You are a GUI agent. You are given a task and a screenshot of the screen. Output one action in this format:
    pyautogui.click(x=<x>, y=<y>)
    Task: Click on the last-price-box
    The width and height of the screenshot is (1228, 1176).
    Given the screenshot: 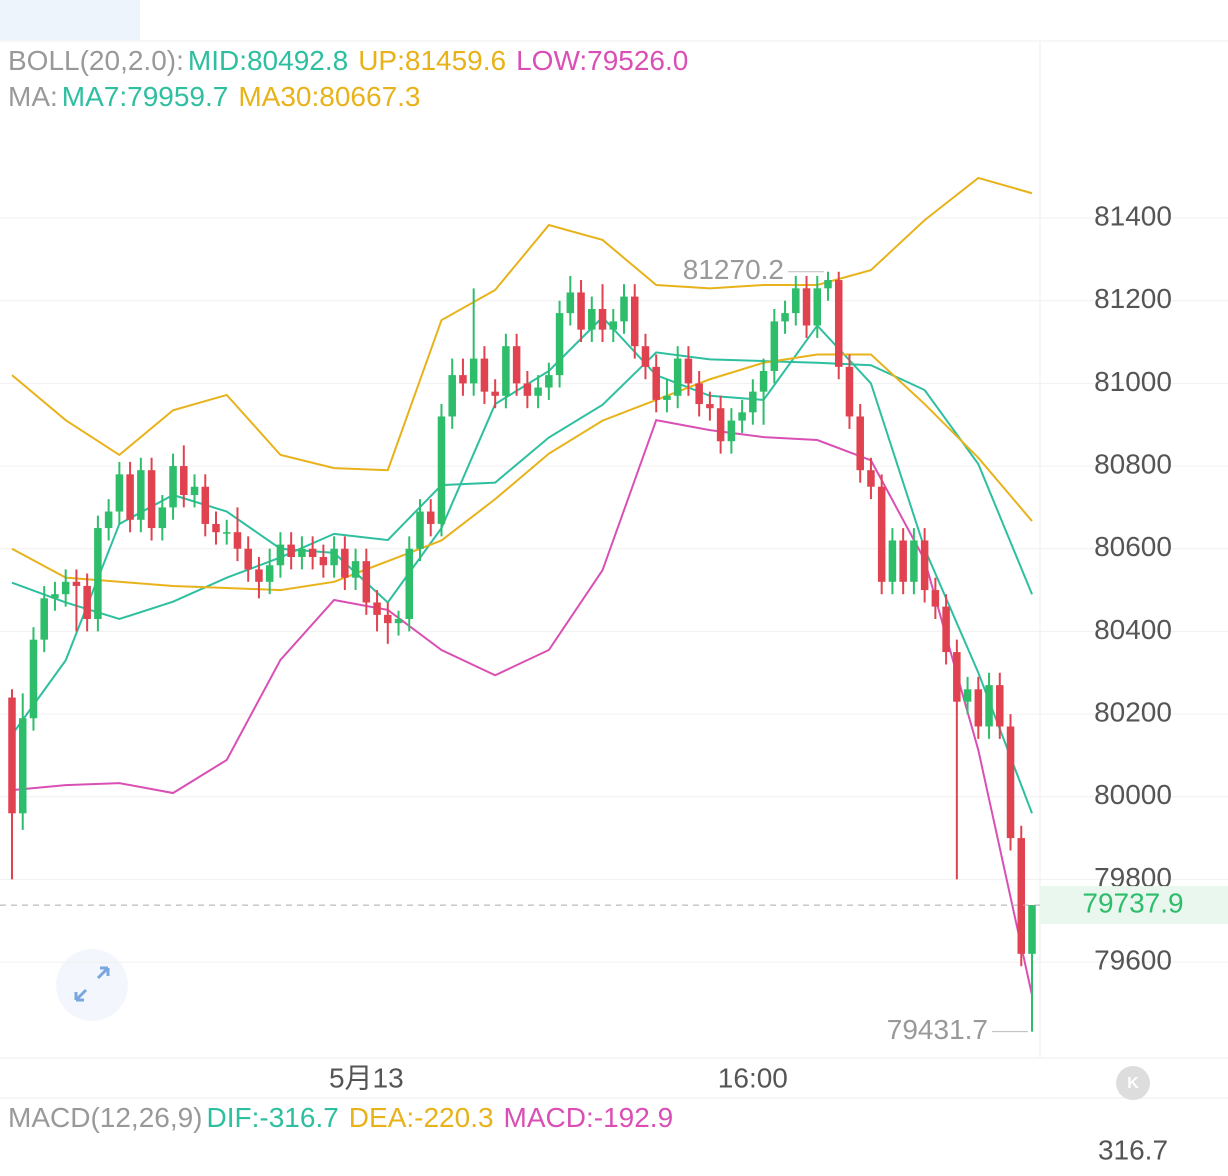 What is the action you would take?
    pyautogui.click(x=1134, y=905)
    